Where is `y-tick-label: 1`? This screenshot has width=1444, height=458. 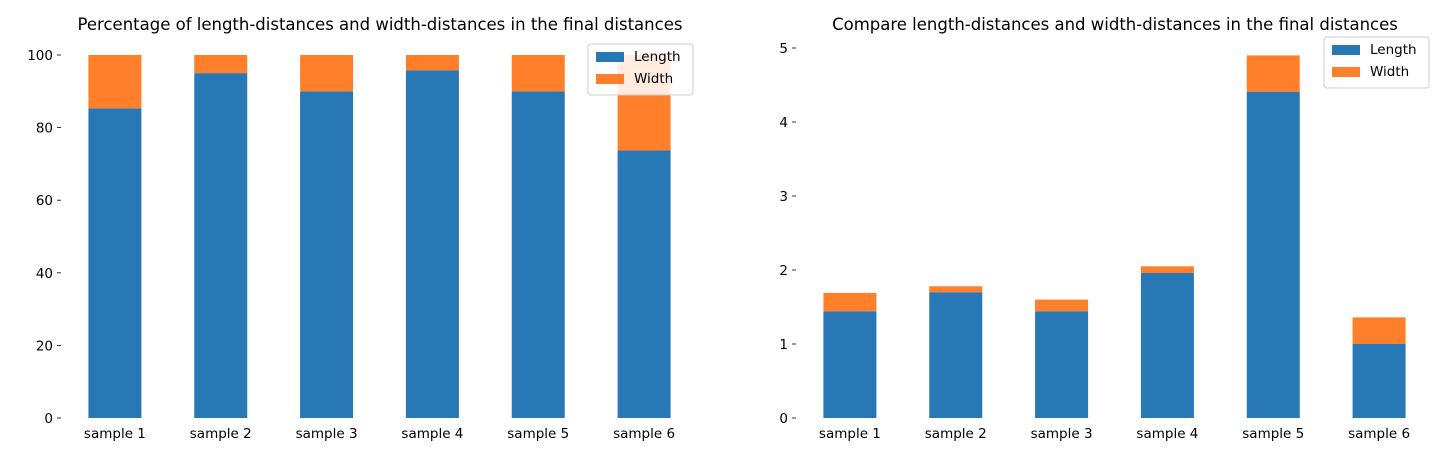 y-tick-label: 1 is located at coordinates (783, 345).